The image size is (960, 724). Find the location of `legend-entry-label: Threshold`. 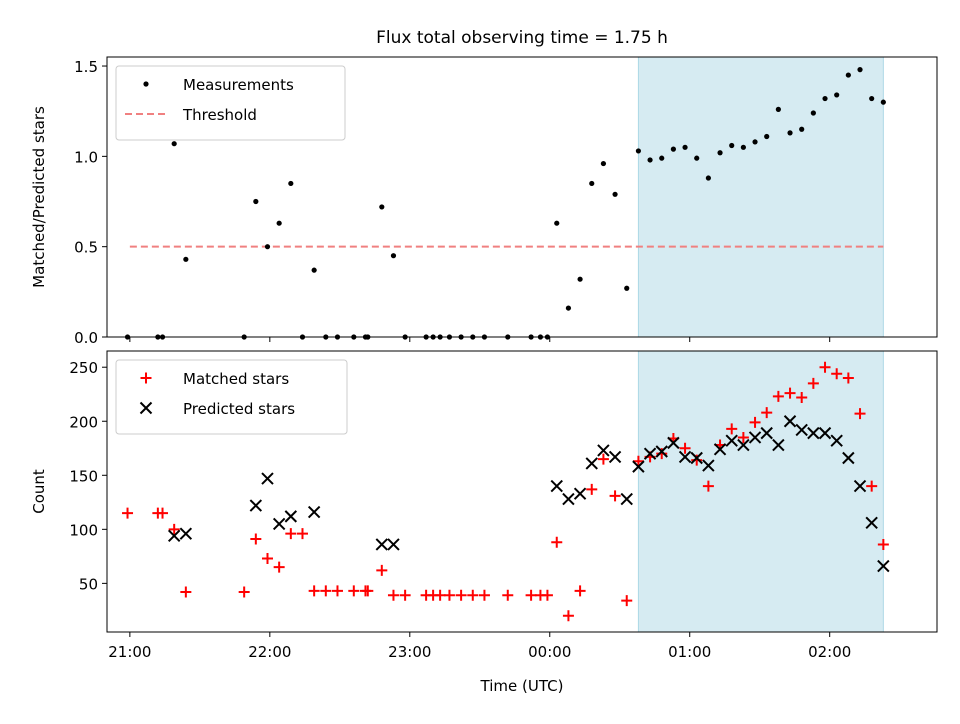

legend-entry-label: Threshold is located at coordinates (219, 115).